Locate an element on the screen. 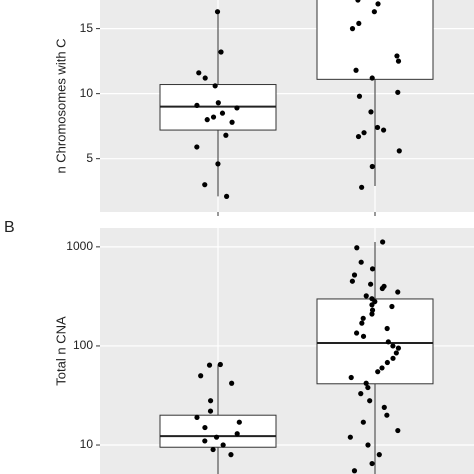 The image size is (474, 474). y-axis-title: Total n CNA is located at coordinates (60, 351).